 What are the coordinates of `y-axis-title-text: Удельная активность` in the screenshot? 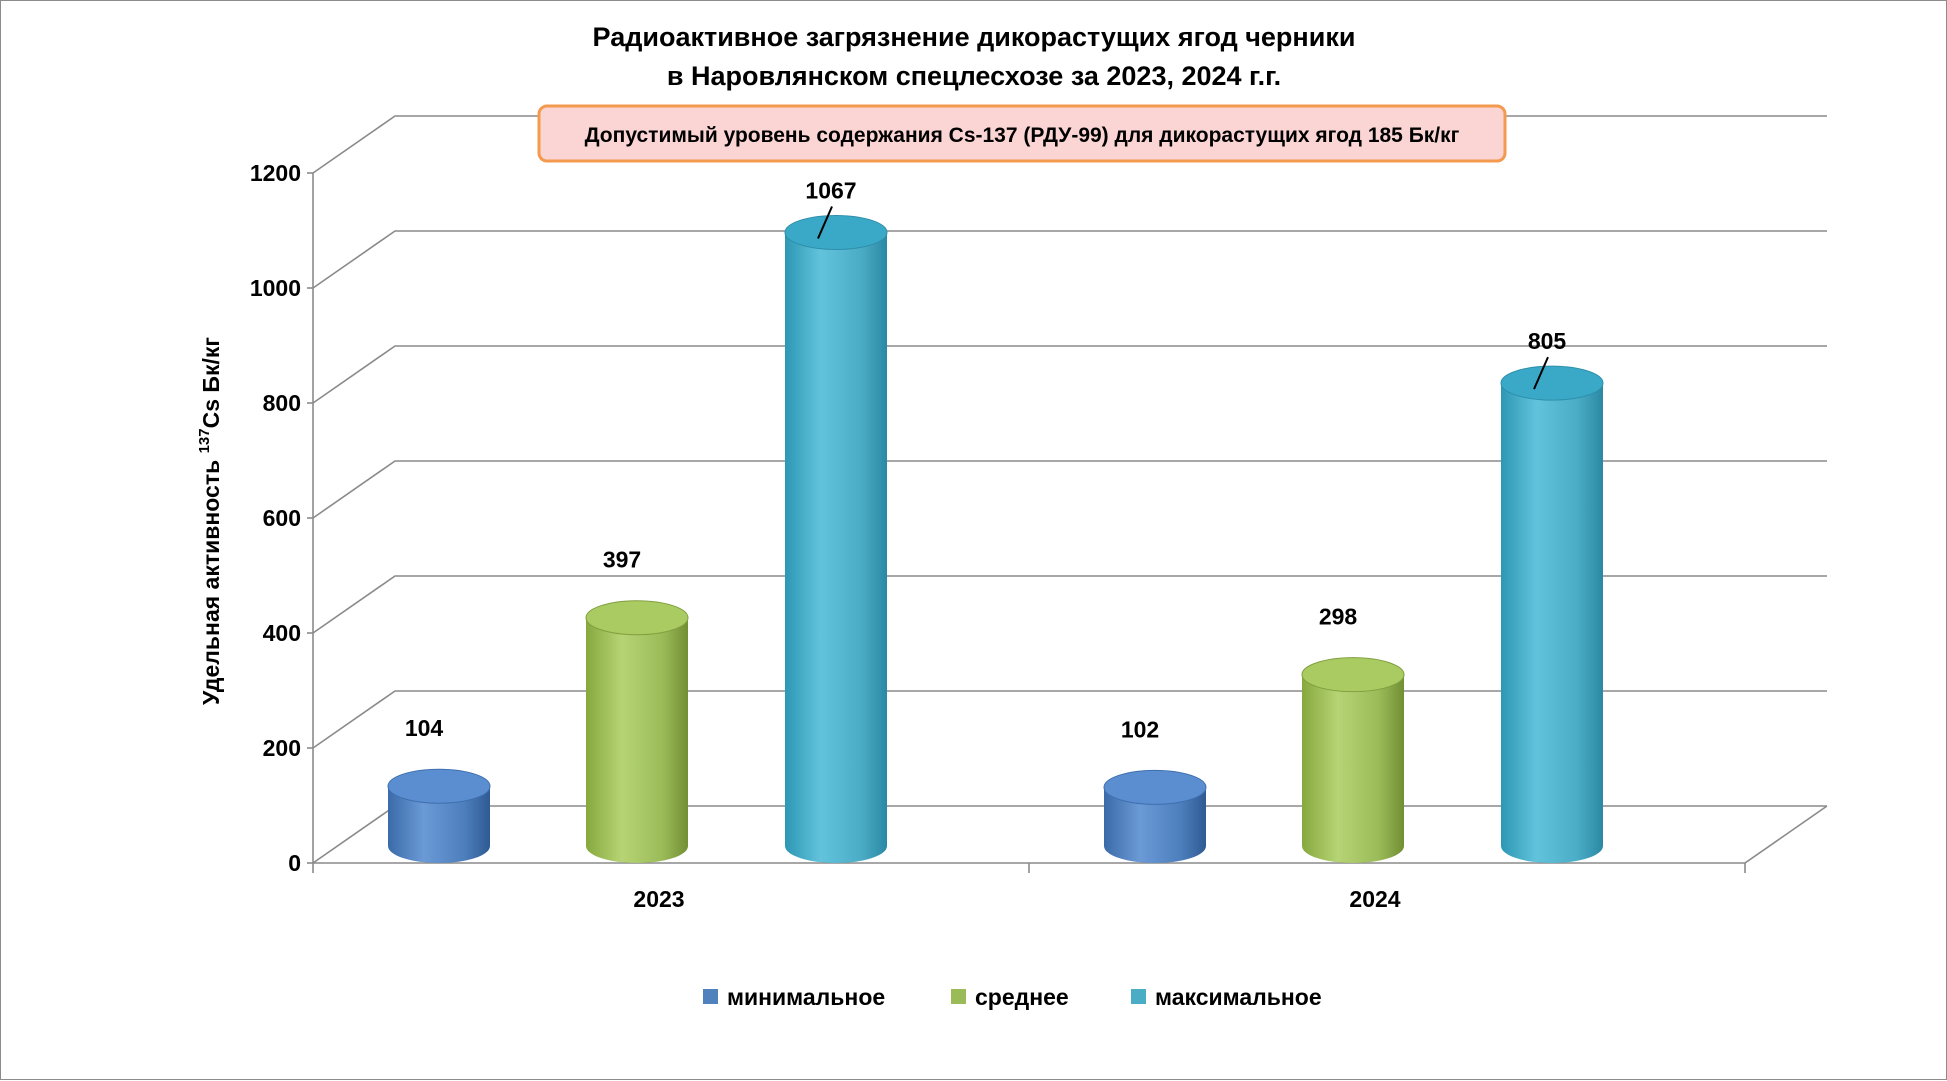 It's located at (211, 579).